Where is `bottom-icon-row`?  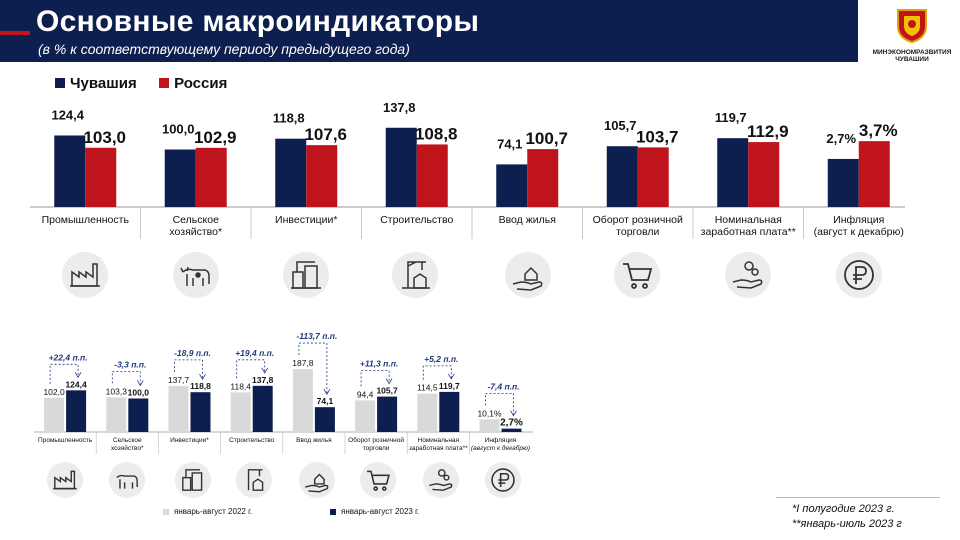 bottom-icon-row is located at coordinates (480, 481).